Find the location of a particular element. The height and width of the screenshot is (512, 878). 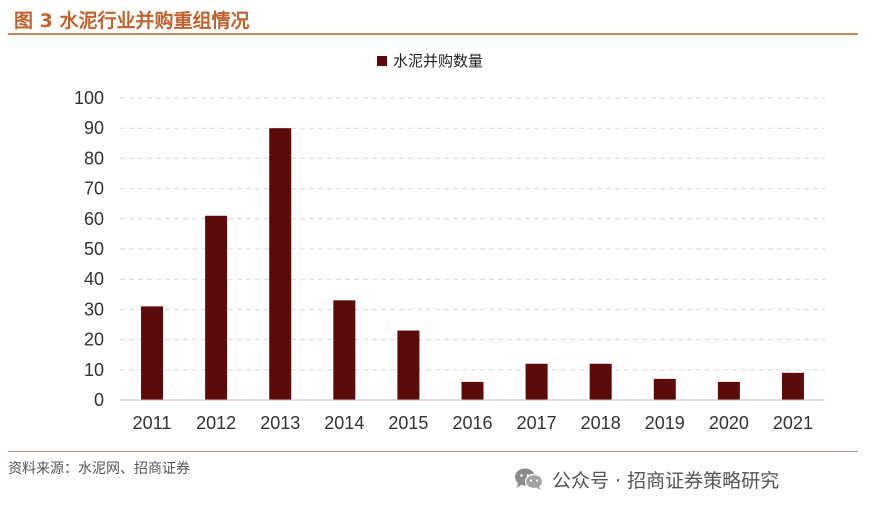

wechat-icon is located at coordinates (529, 479).